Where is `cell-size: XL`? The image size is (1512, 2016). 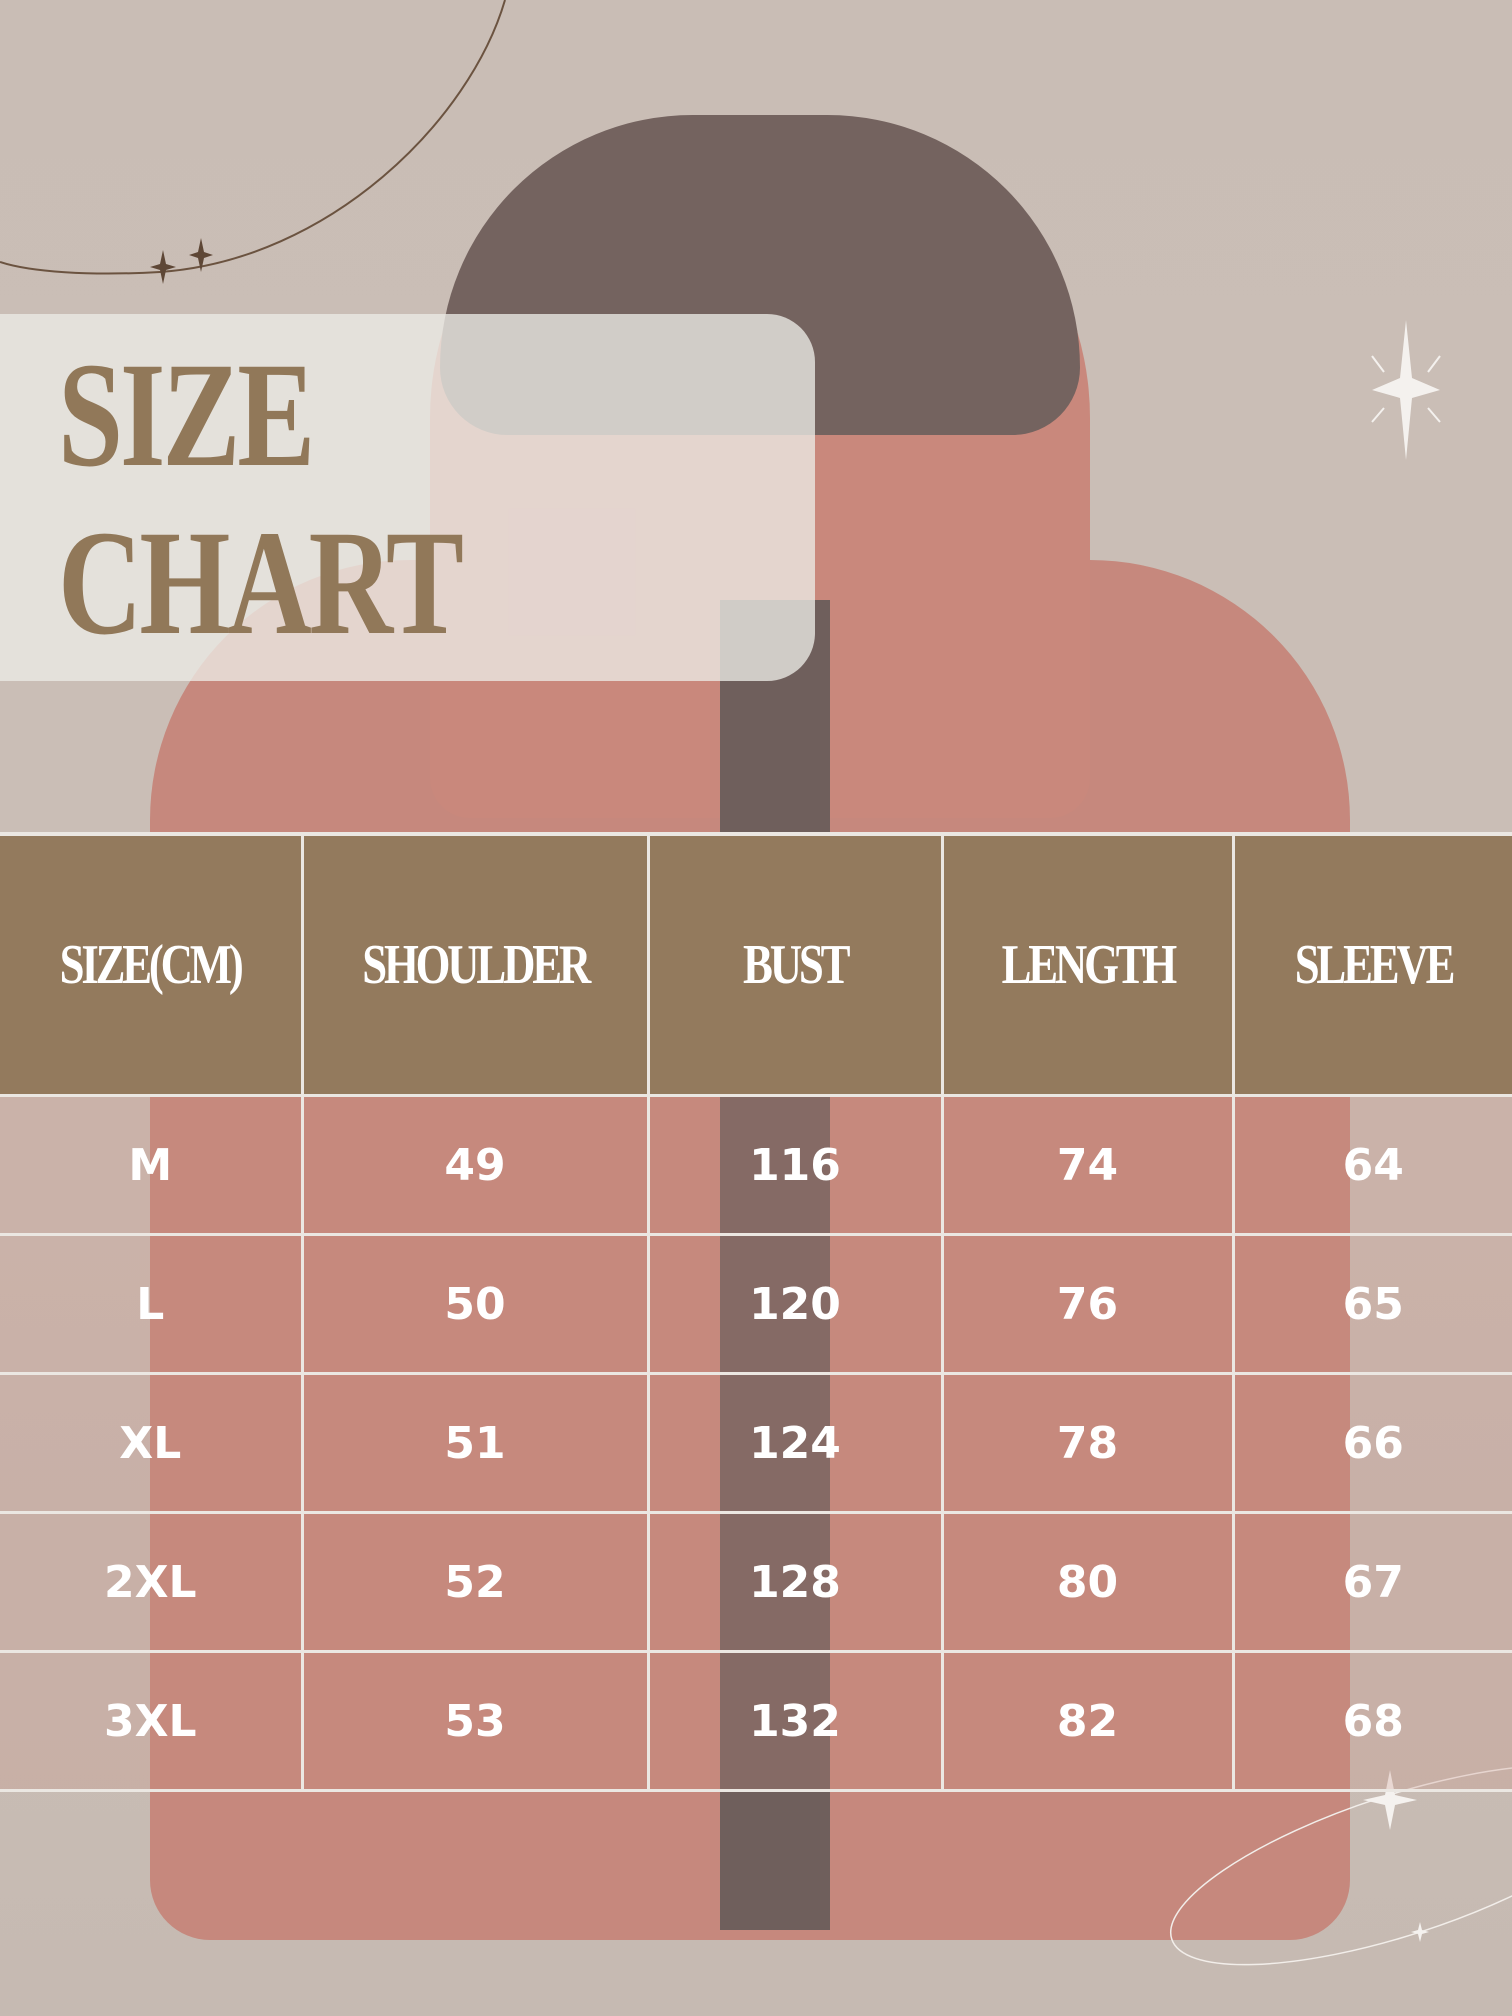 cell-size: XL is located at coordinates (152, 1443).